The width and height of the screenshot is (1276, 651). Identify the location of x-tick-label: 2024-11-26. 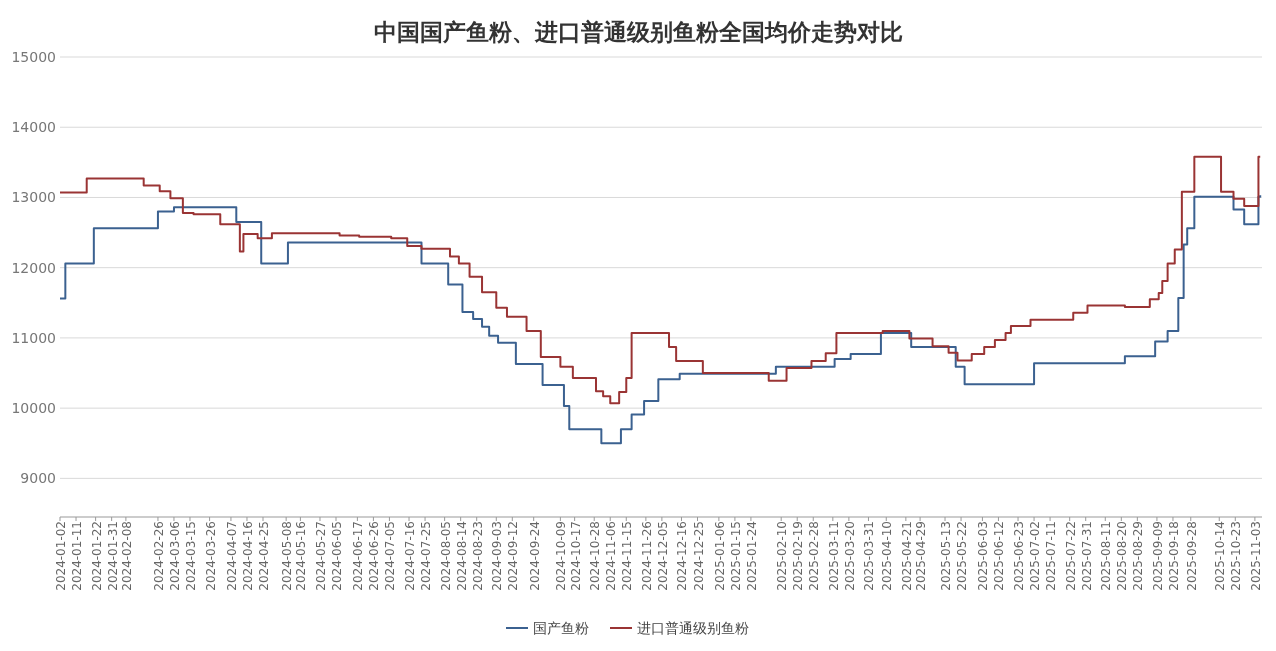
(646, 556).